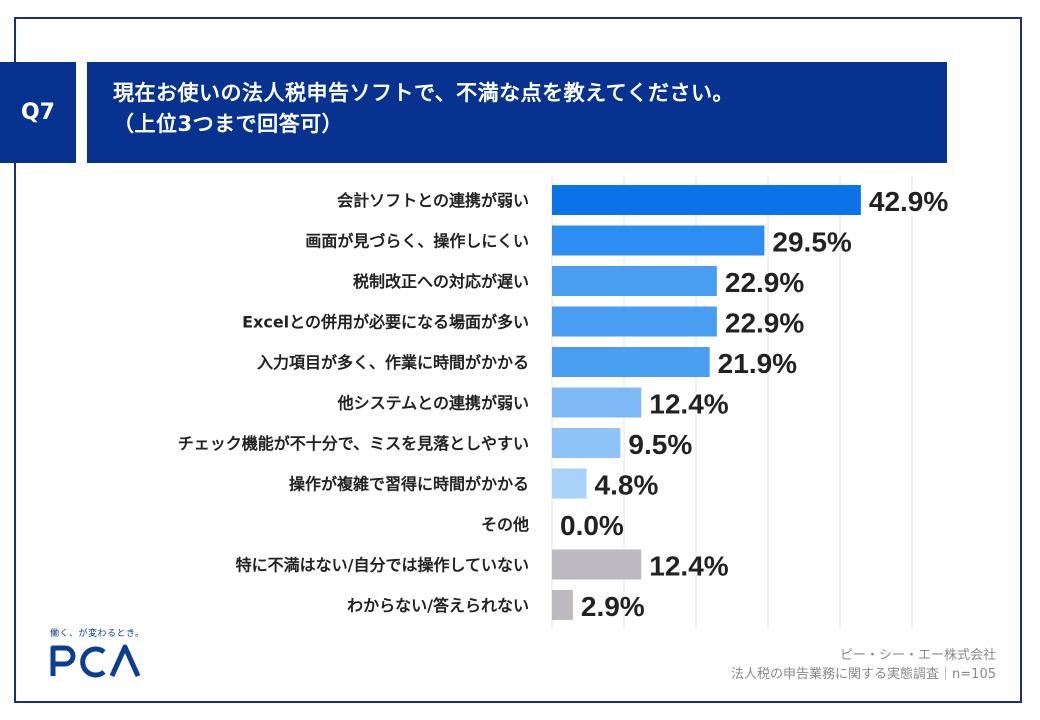 This screenshot has width=1040, height=720. Describe the element at coordinates (917, 655) in the screenshot. I see `company-name: ピー・シー・エー株式会社` at that location.